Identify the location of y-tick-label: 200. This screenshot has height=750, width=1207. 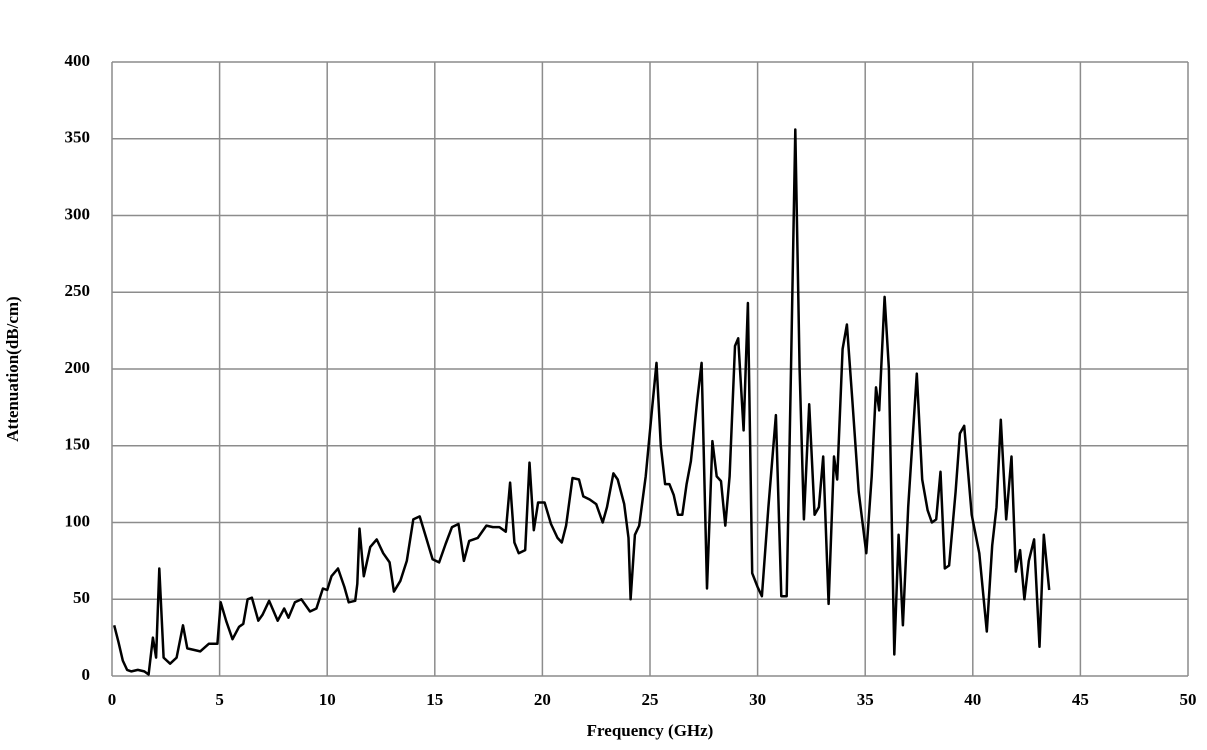
(78, 367).